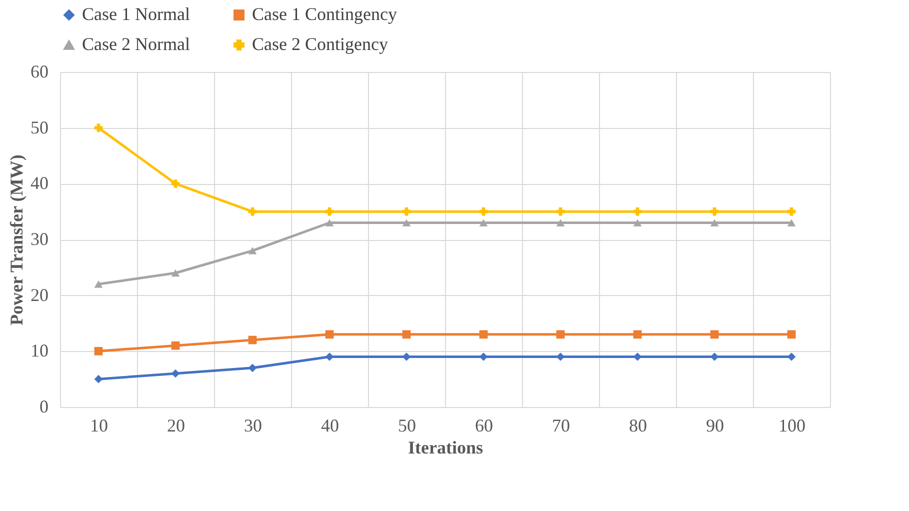 This screenshot has height=511, width=909. I want to click on legend-label: Case 1 Contingency, so click(324, 14).